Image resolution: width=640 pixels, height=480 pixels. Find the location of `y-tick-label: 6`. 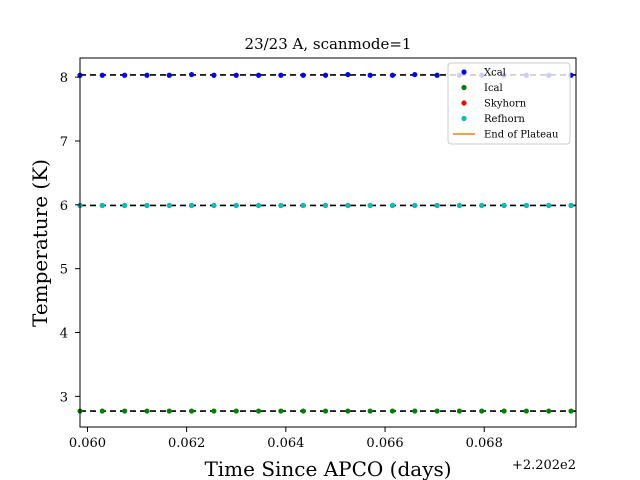

y-tick-label: 6 is located at coordinates (64, 206).